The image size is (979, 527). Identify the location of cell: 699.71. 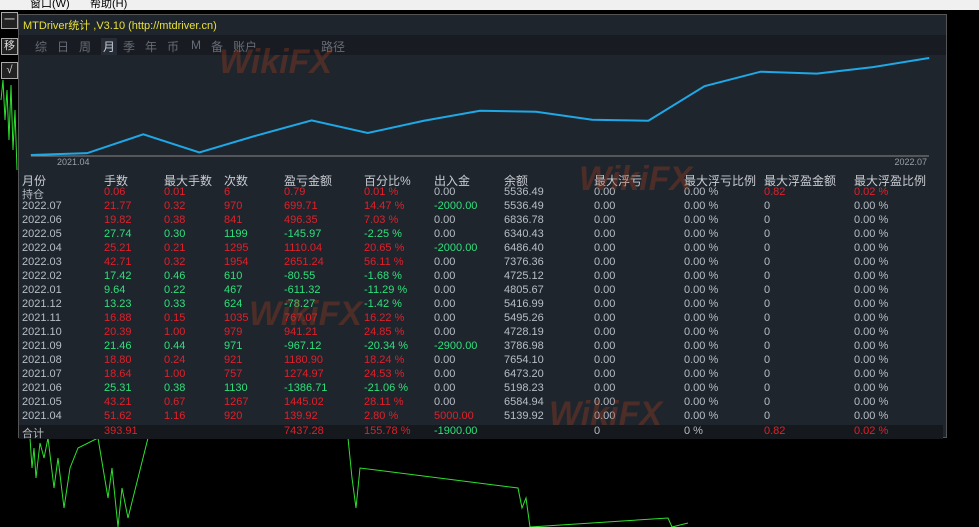
(301, 206).